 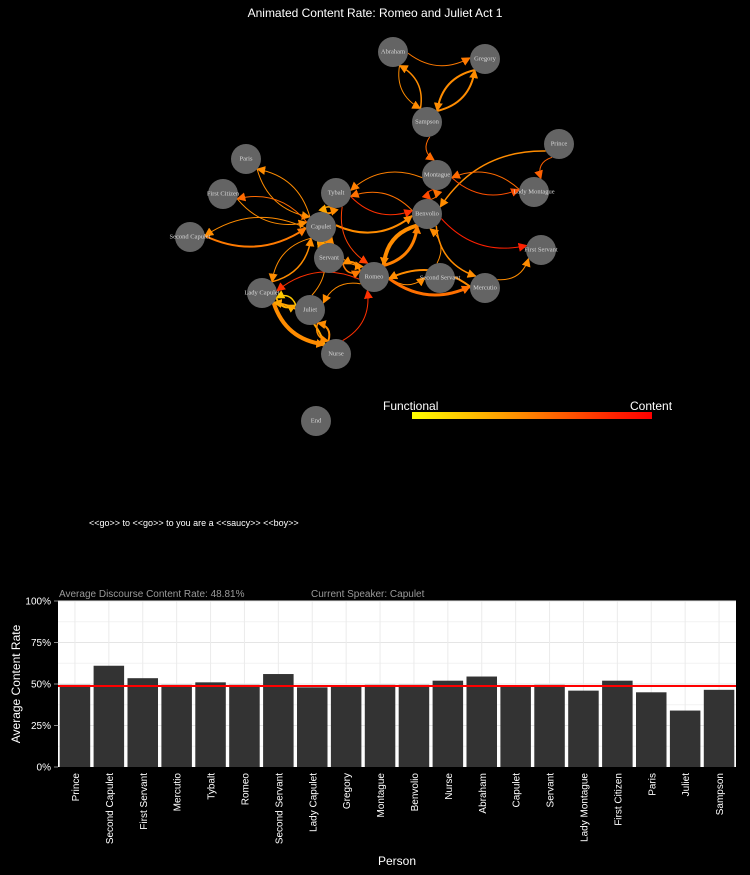 I want to click on edge-paris-to-capulet, so click(x=283, y=194).